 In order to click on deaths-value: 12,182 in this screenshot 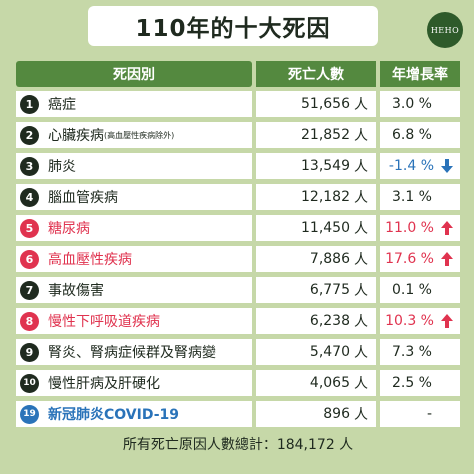, I will do `click(325, 197)`.